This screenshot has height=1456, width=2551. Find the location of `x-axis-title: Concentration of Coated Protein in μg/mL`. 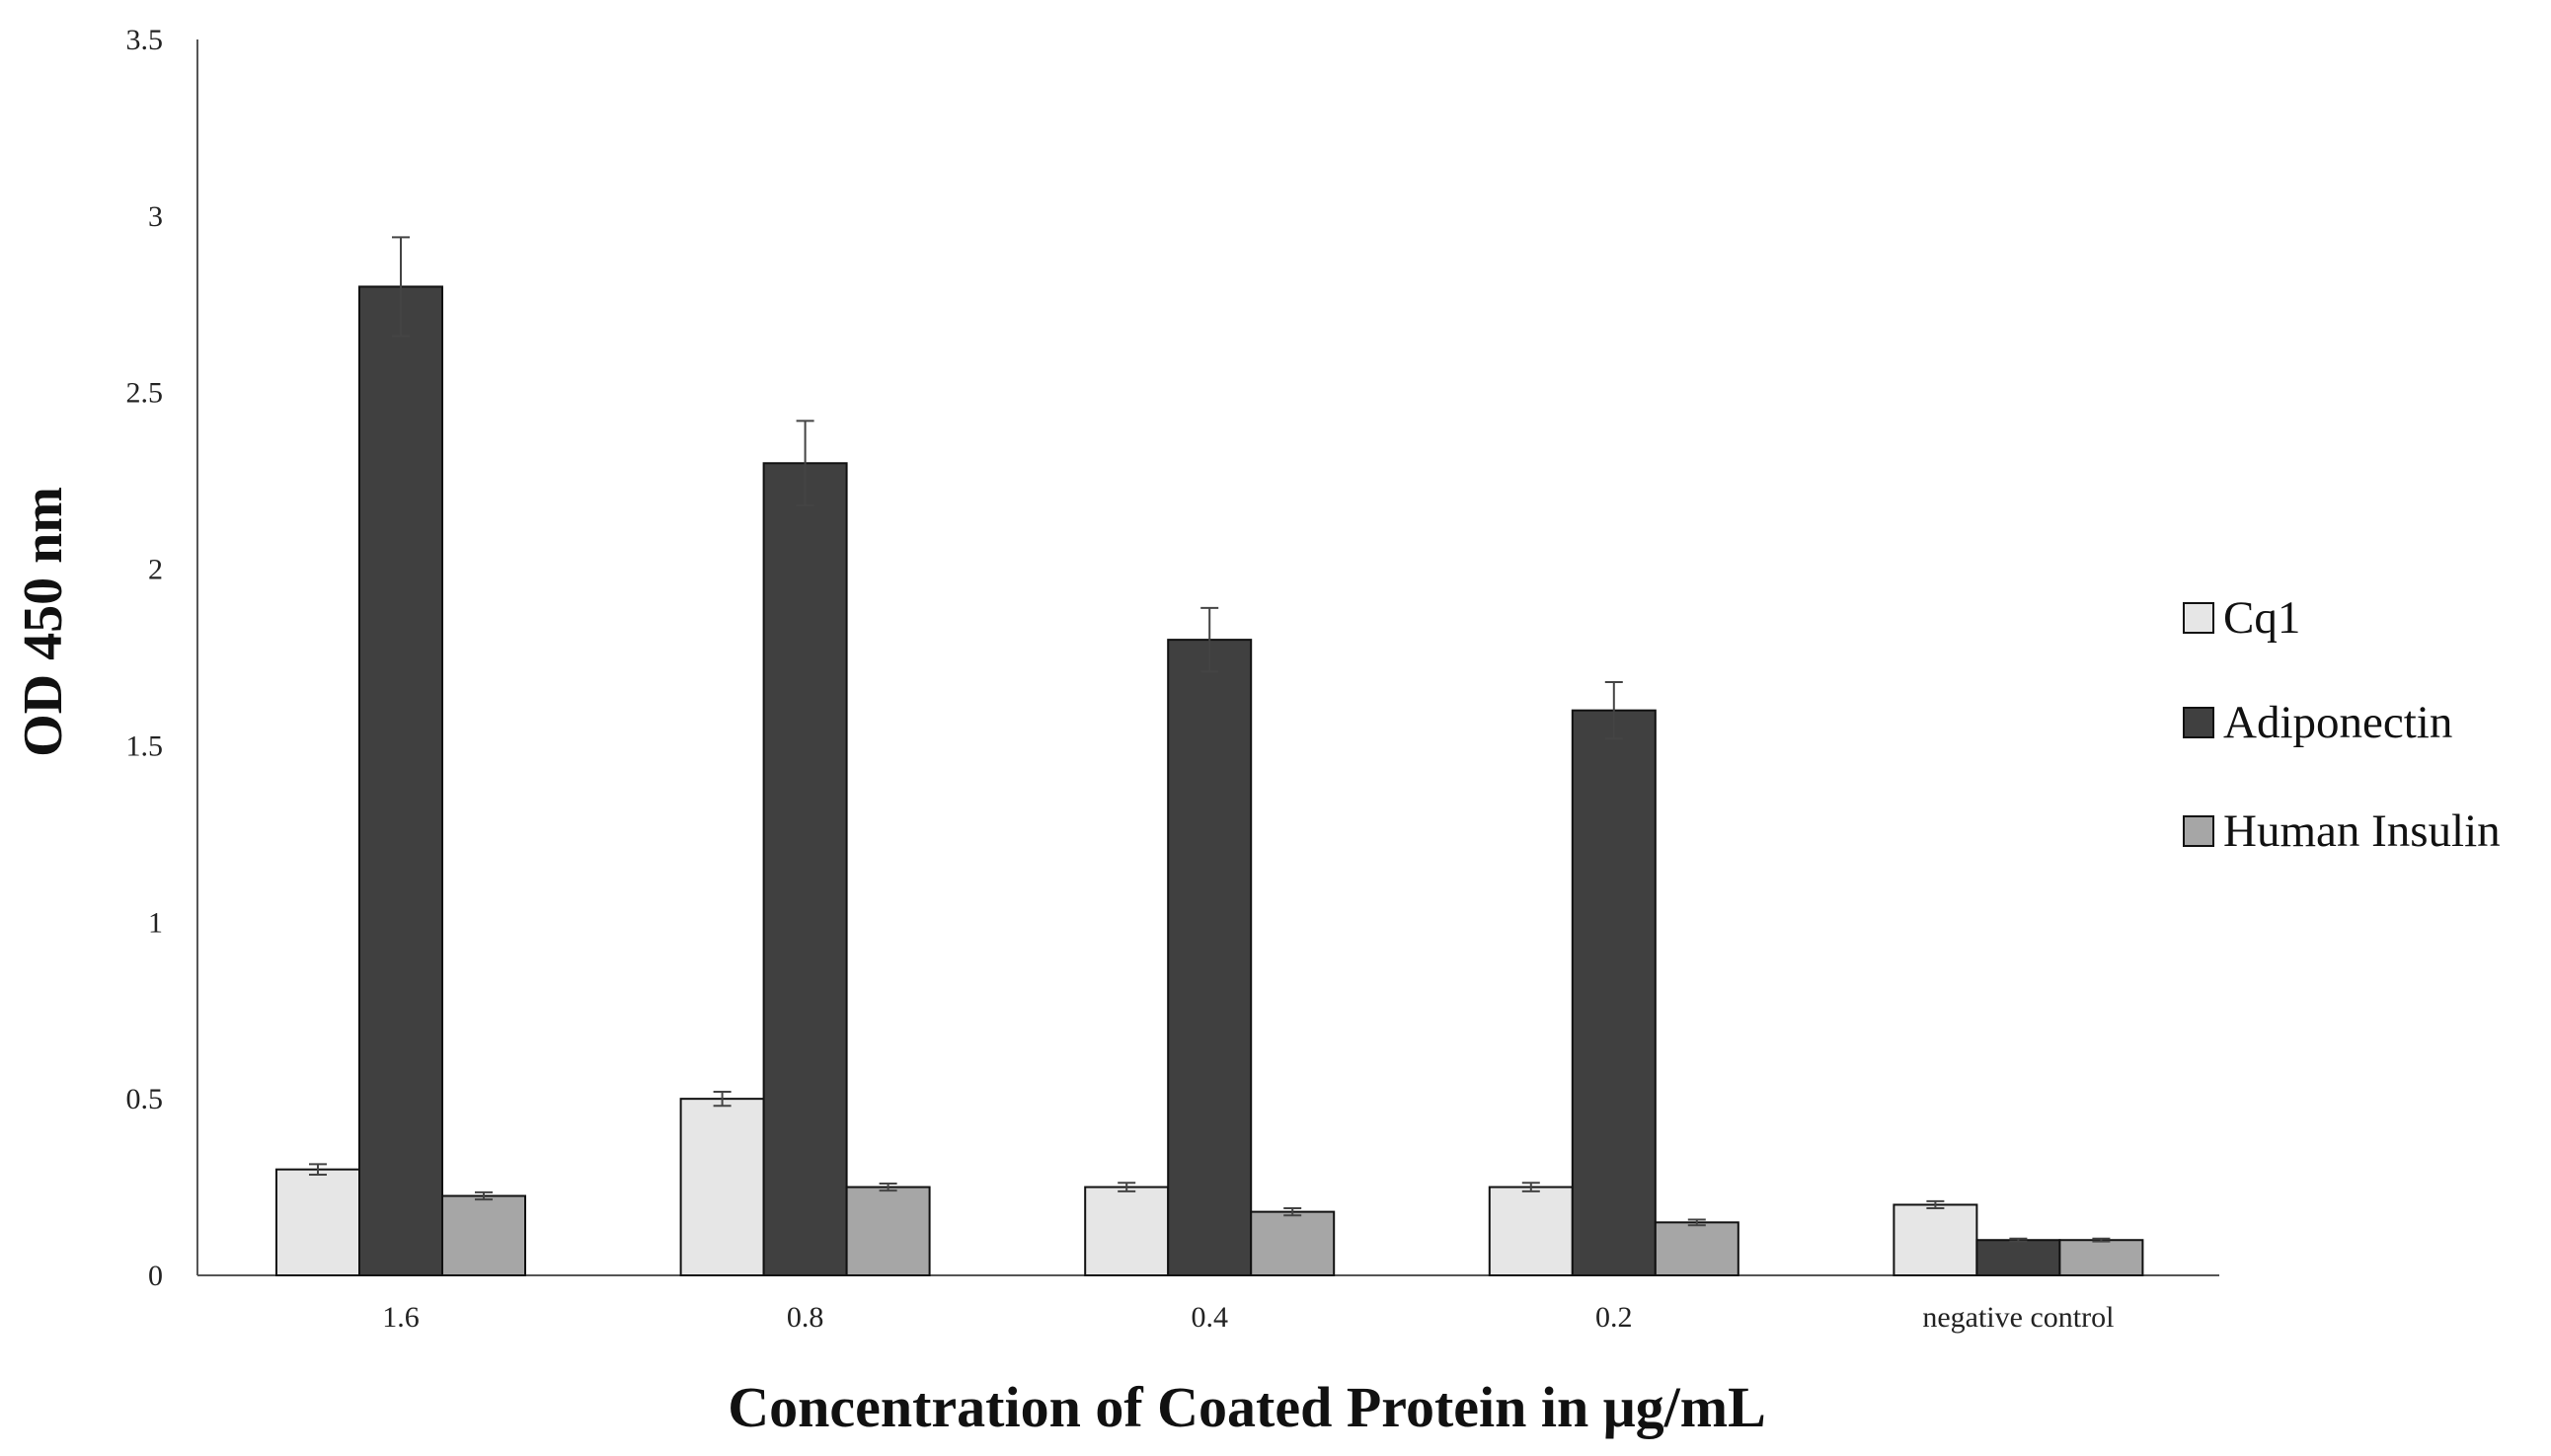

x-axis-title: Concentration of Coated Protein in μg/mL is located at coordinates (1247, 1407).